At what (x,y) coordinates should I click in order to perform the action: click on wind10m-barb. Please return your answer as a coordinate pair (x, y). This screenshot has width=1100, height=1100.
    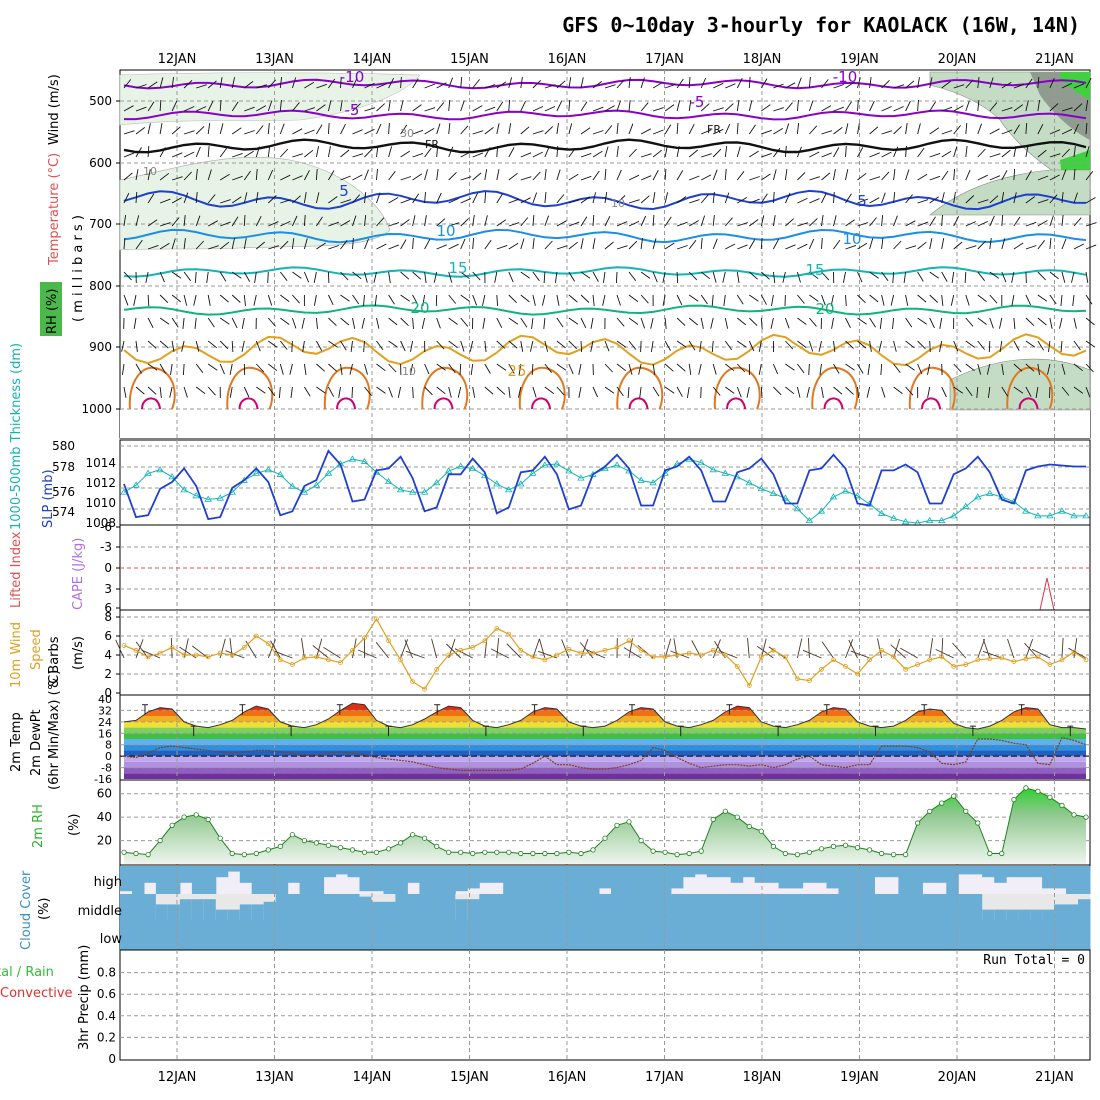
    Looking at the image, I should click on (463, 653).